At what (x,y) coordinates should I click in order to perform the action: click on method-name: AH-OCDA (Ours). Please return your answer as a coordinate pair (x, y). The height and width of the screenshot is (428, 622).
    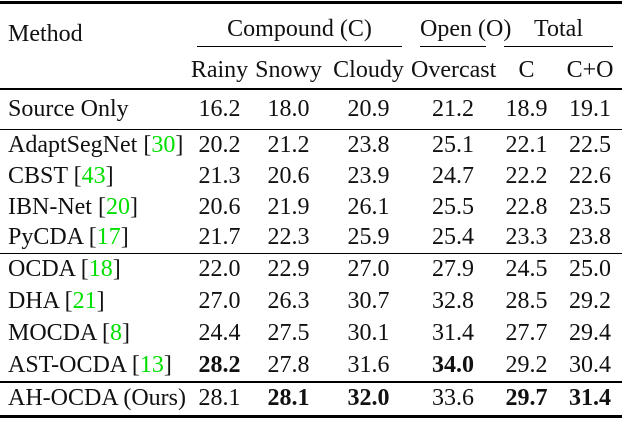
    Looking at the image, I should click on (97, 398).